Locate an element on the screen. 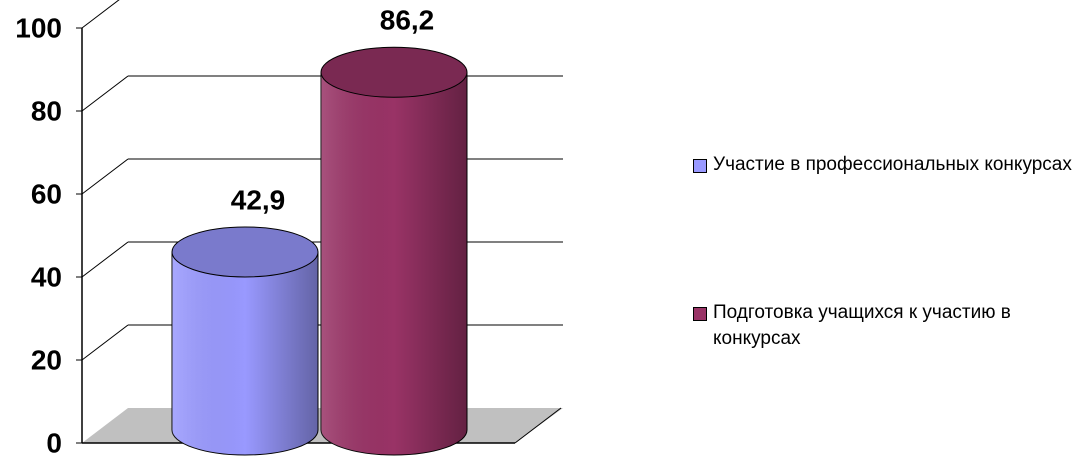 The width and height of the screenshot is (1086, 457). floor-edge is located at coordinates (538, 425).